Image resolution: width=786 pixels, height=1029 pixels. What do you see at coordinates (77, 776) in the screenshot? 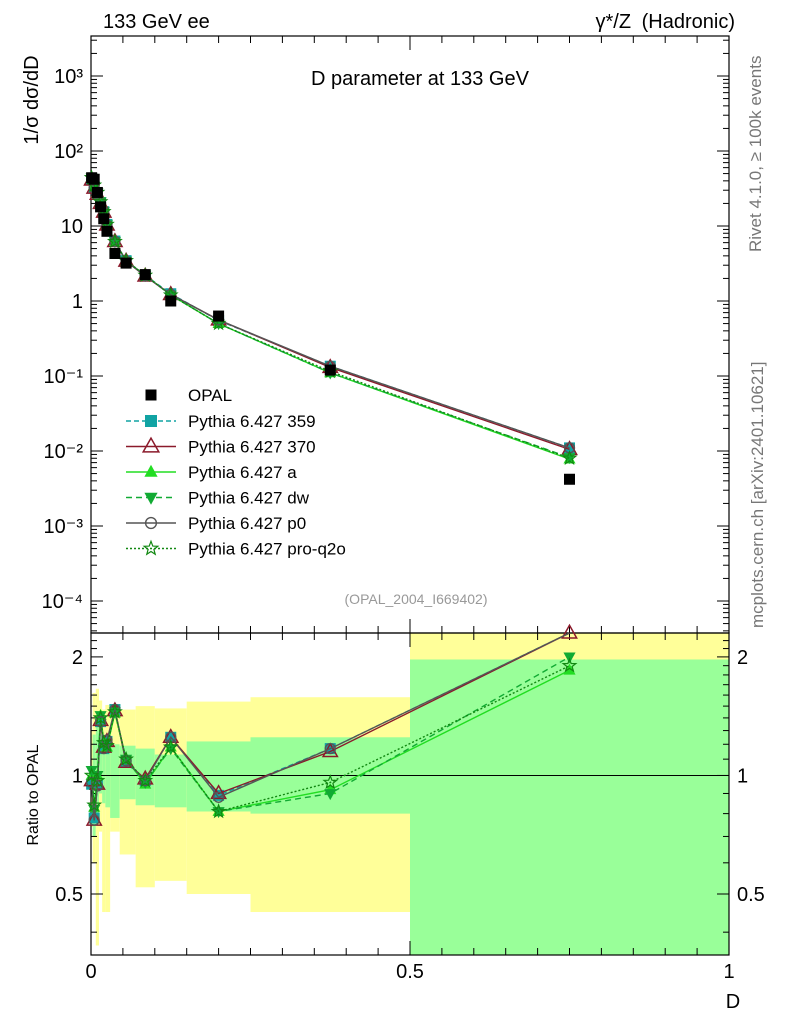
I see `ratio-tick-label: 1` at bounding box center [77, 776].